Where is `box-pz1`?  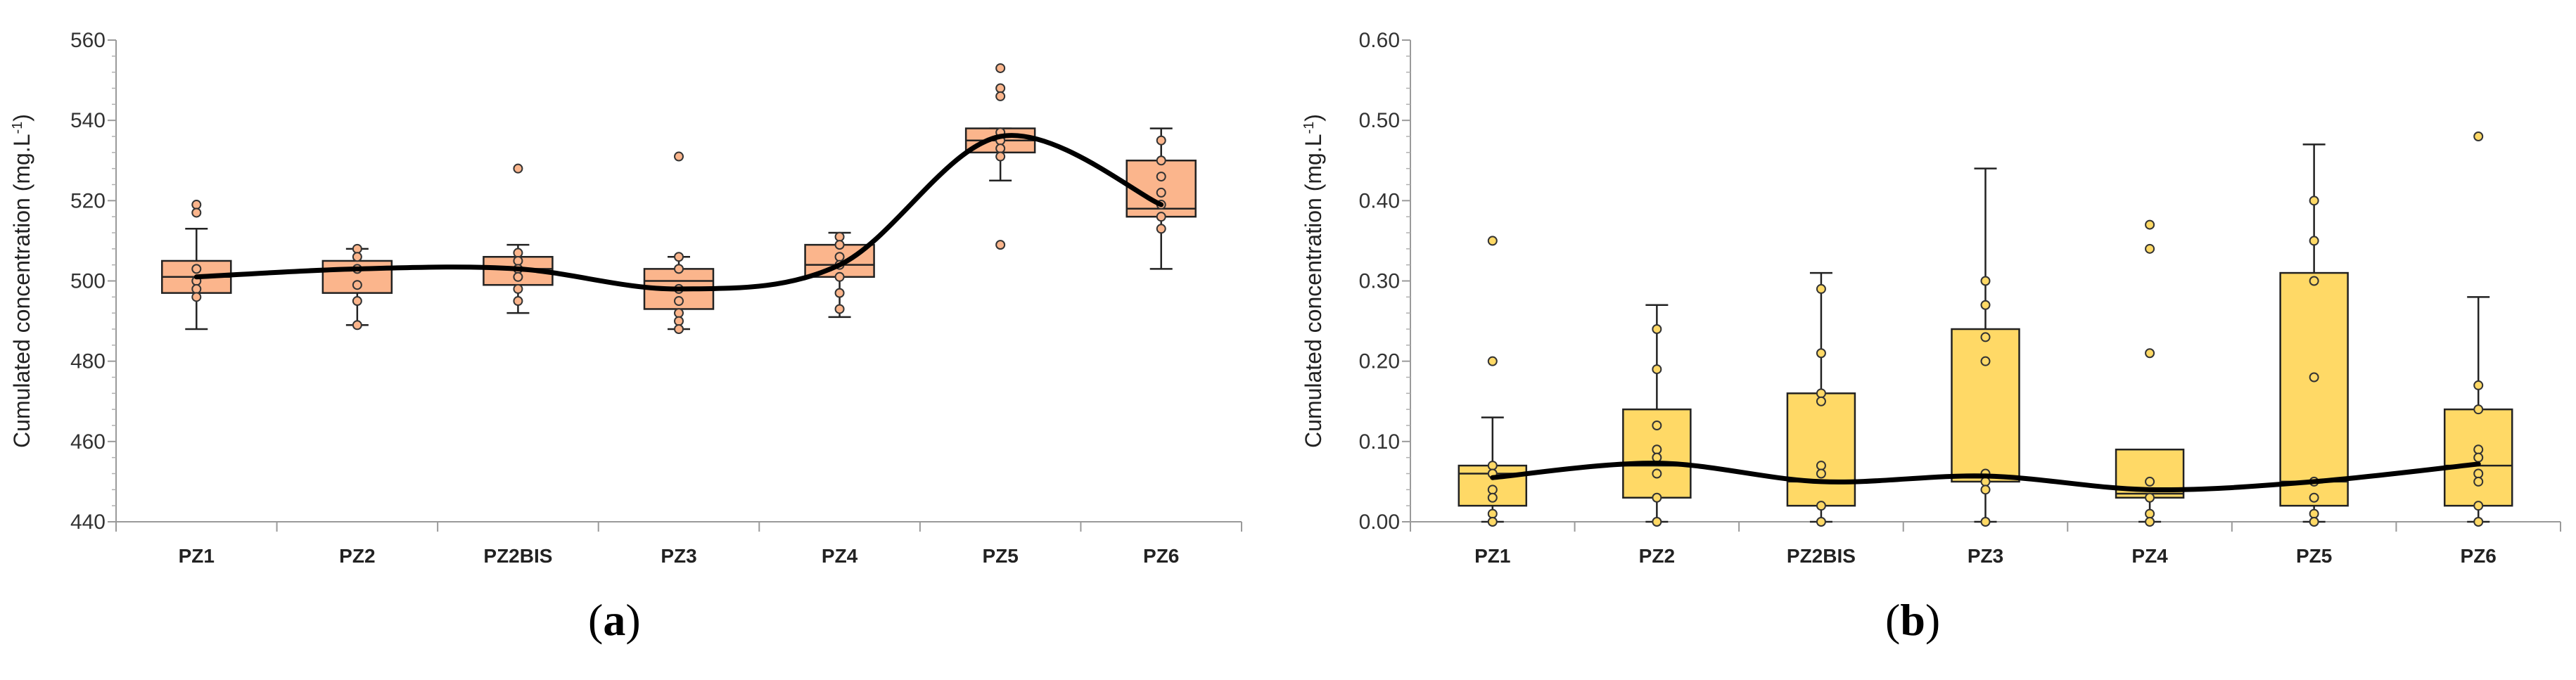
box-pz1 is located at coordinates (196, 265).